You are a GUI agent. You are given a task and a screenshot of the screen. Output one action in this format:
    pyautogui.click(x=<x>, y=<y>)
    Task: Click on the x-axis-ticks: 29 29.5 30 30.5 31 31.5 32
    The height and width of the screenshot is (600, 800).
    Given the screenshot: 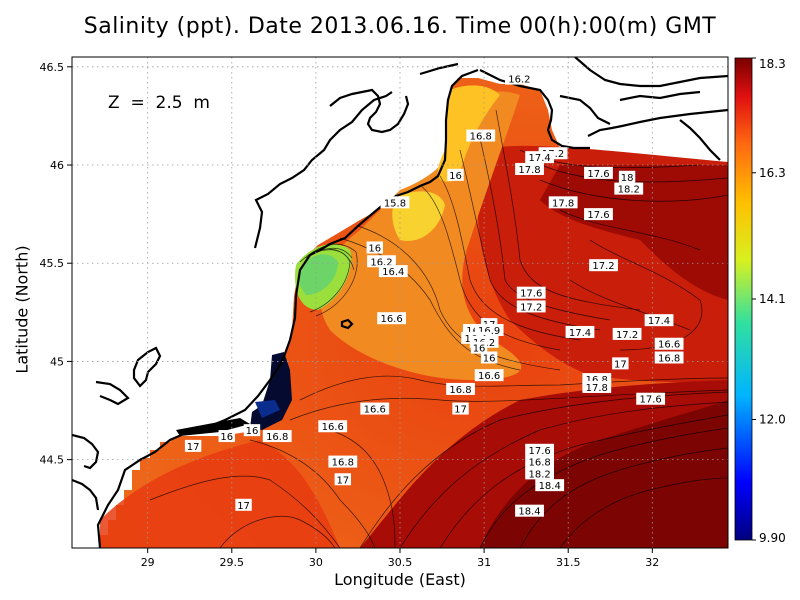 What is the action you would take?
    pyautogui.click(x=400, y=558)
    